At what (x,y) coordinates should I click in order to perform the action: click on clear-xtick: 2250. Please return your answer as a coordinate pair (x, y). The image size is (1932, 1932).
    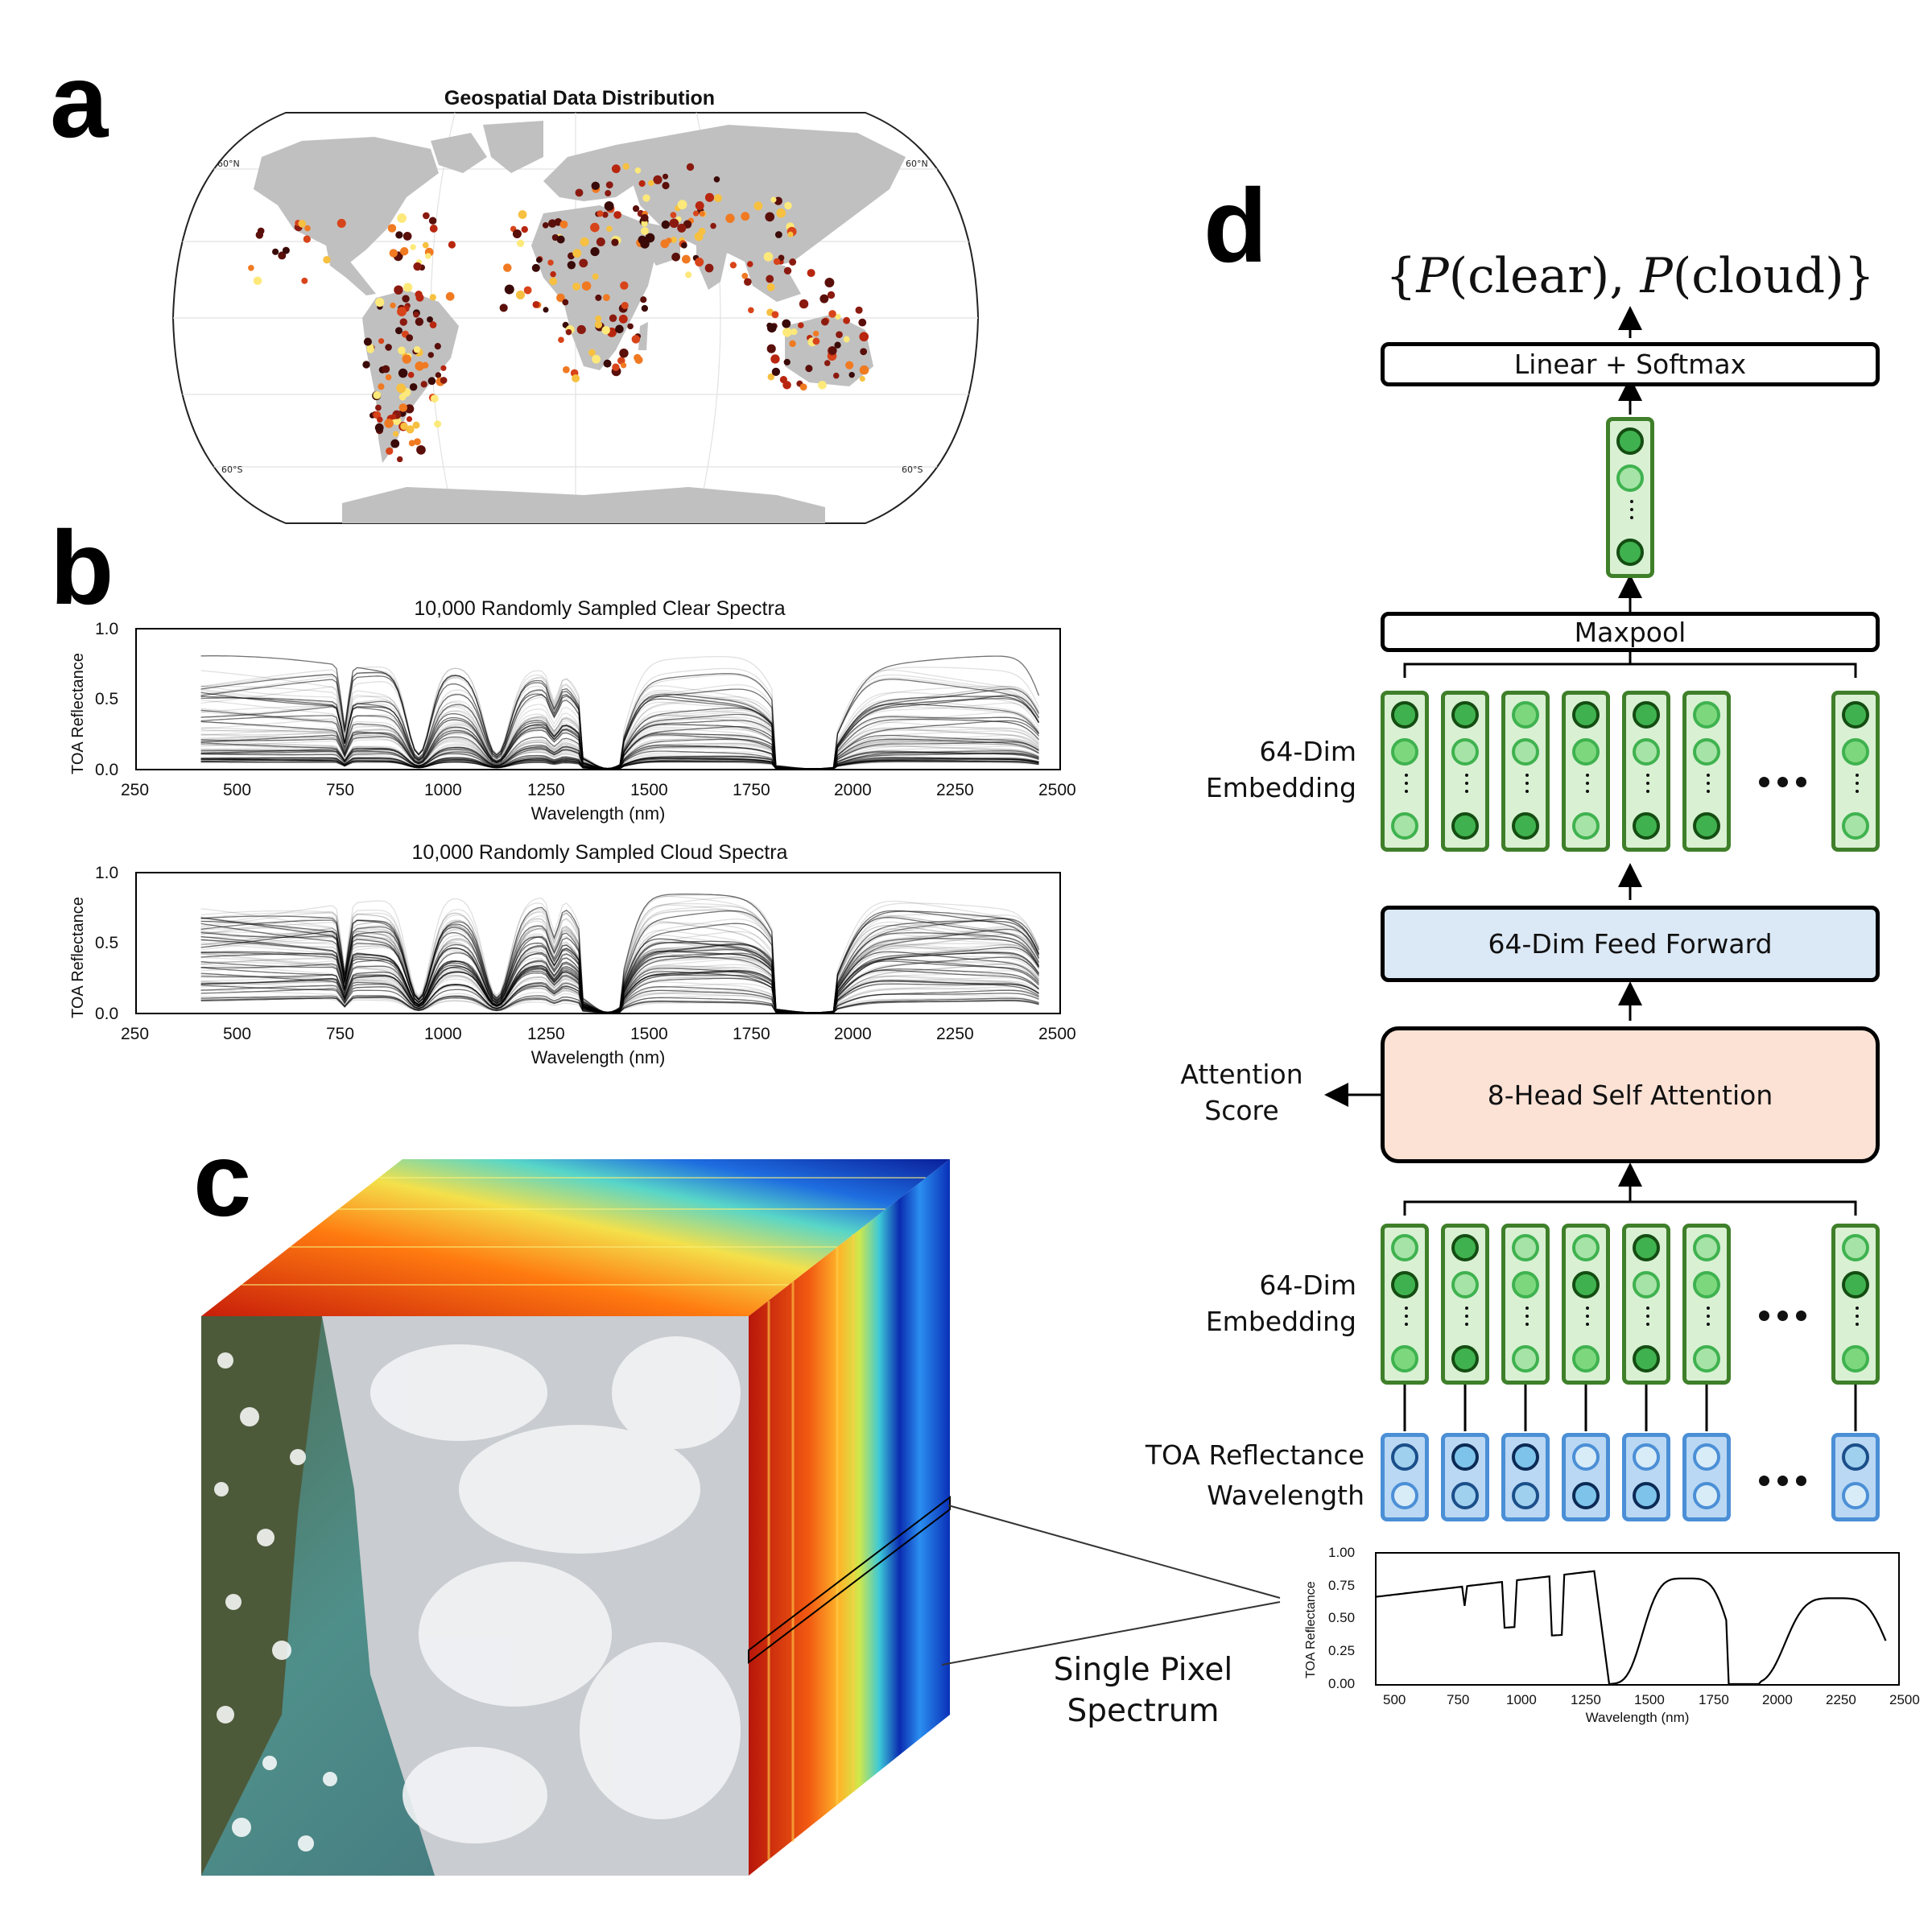
    Looking at the image, I should click on (955, 790).